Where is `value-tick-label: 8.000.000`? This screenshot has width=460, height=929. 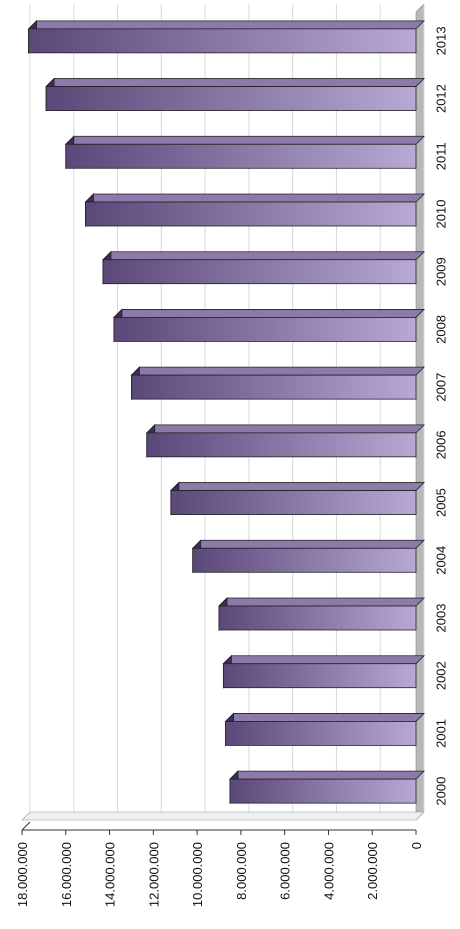 value-tick-label: 8.000.000 is located at coordinates (241, 871).